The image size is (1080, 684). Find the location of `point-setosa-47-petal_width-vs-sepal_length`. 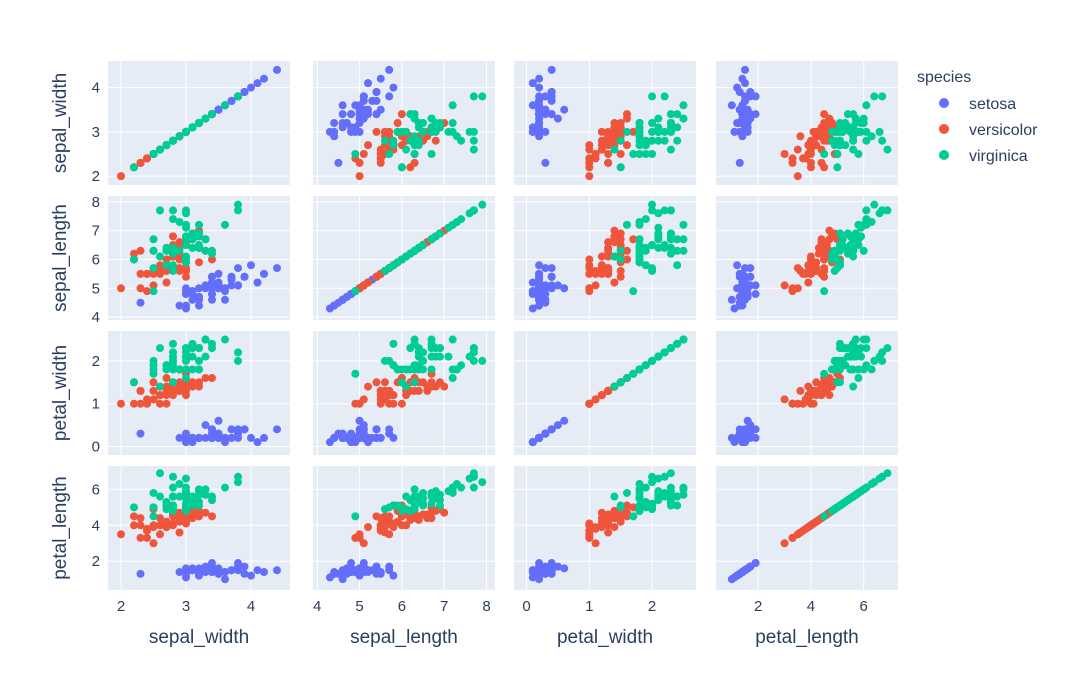

point-setosa-47-petal_width-vs-sepal_length is located at coordinates (342, 437).